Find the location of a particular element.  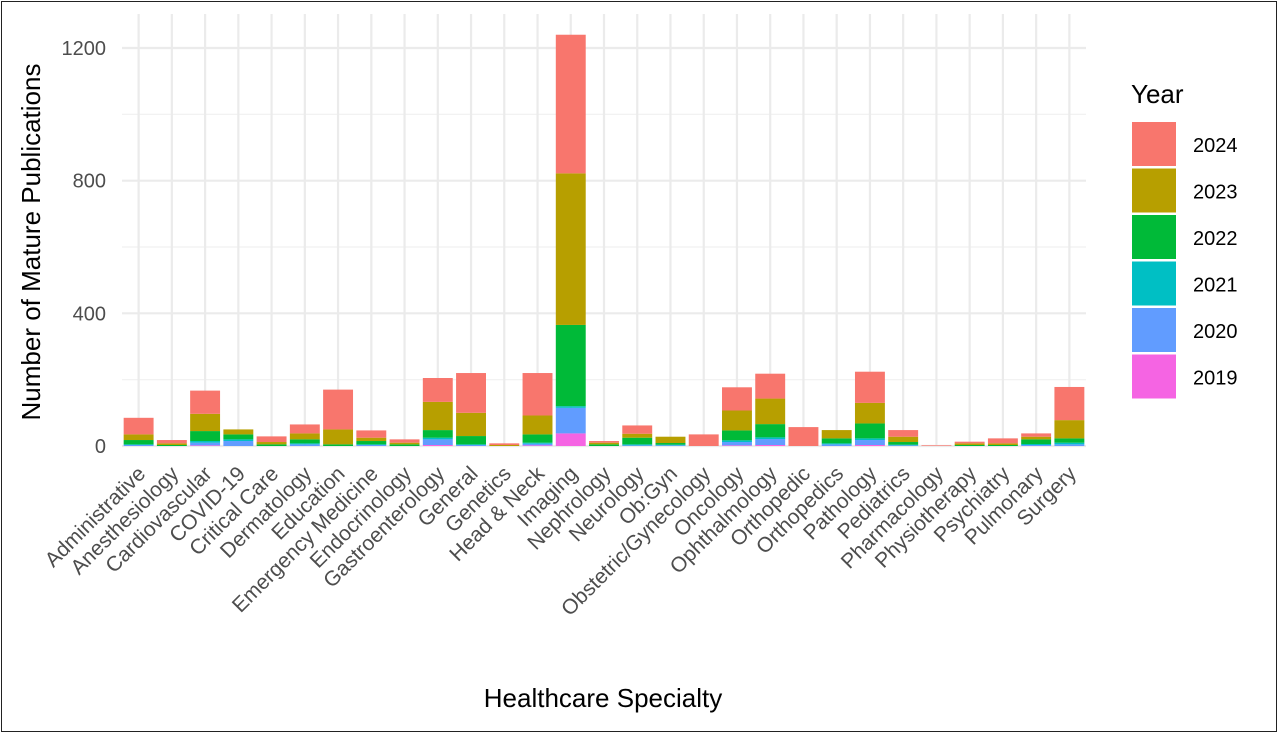

bar-pediatrics-2022 is located at coordinates (903, 443).